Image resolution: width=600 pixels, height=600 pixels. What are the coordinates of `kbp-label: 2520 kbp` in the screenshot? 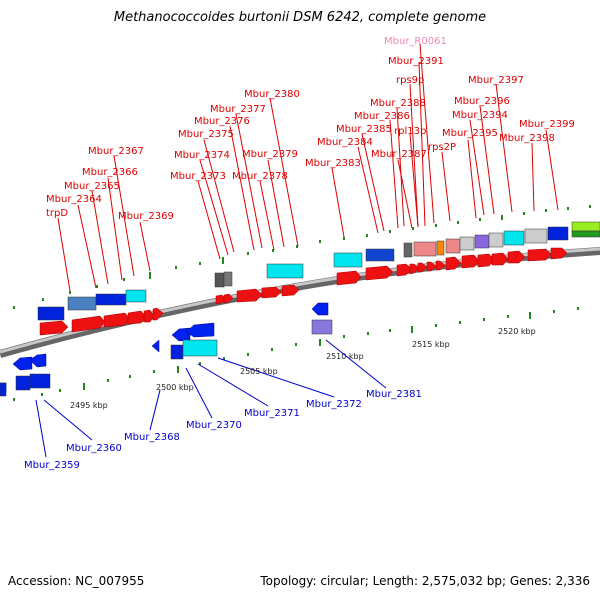 It's located at (517, 331).